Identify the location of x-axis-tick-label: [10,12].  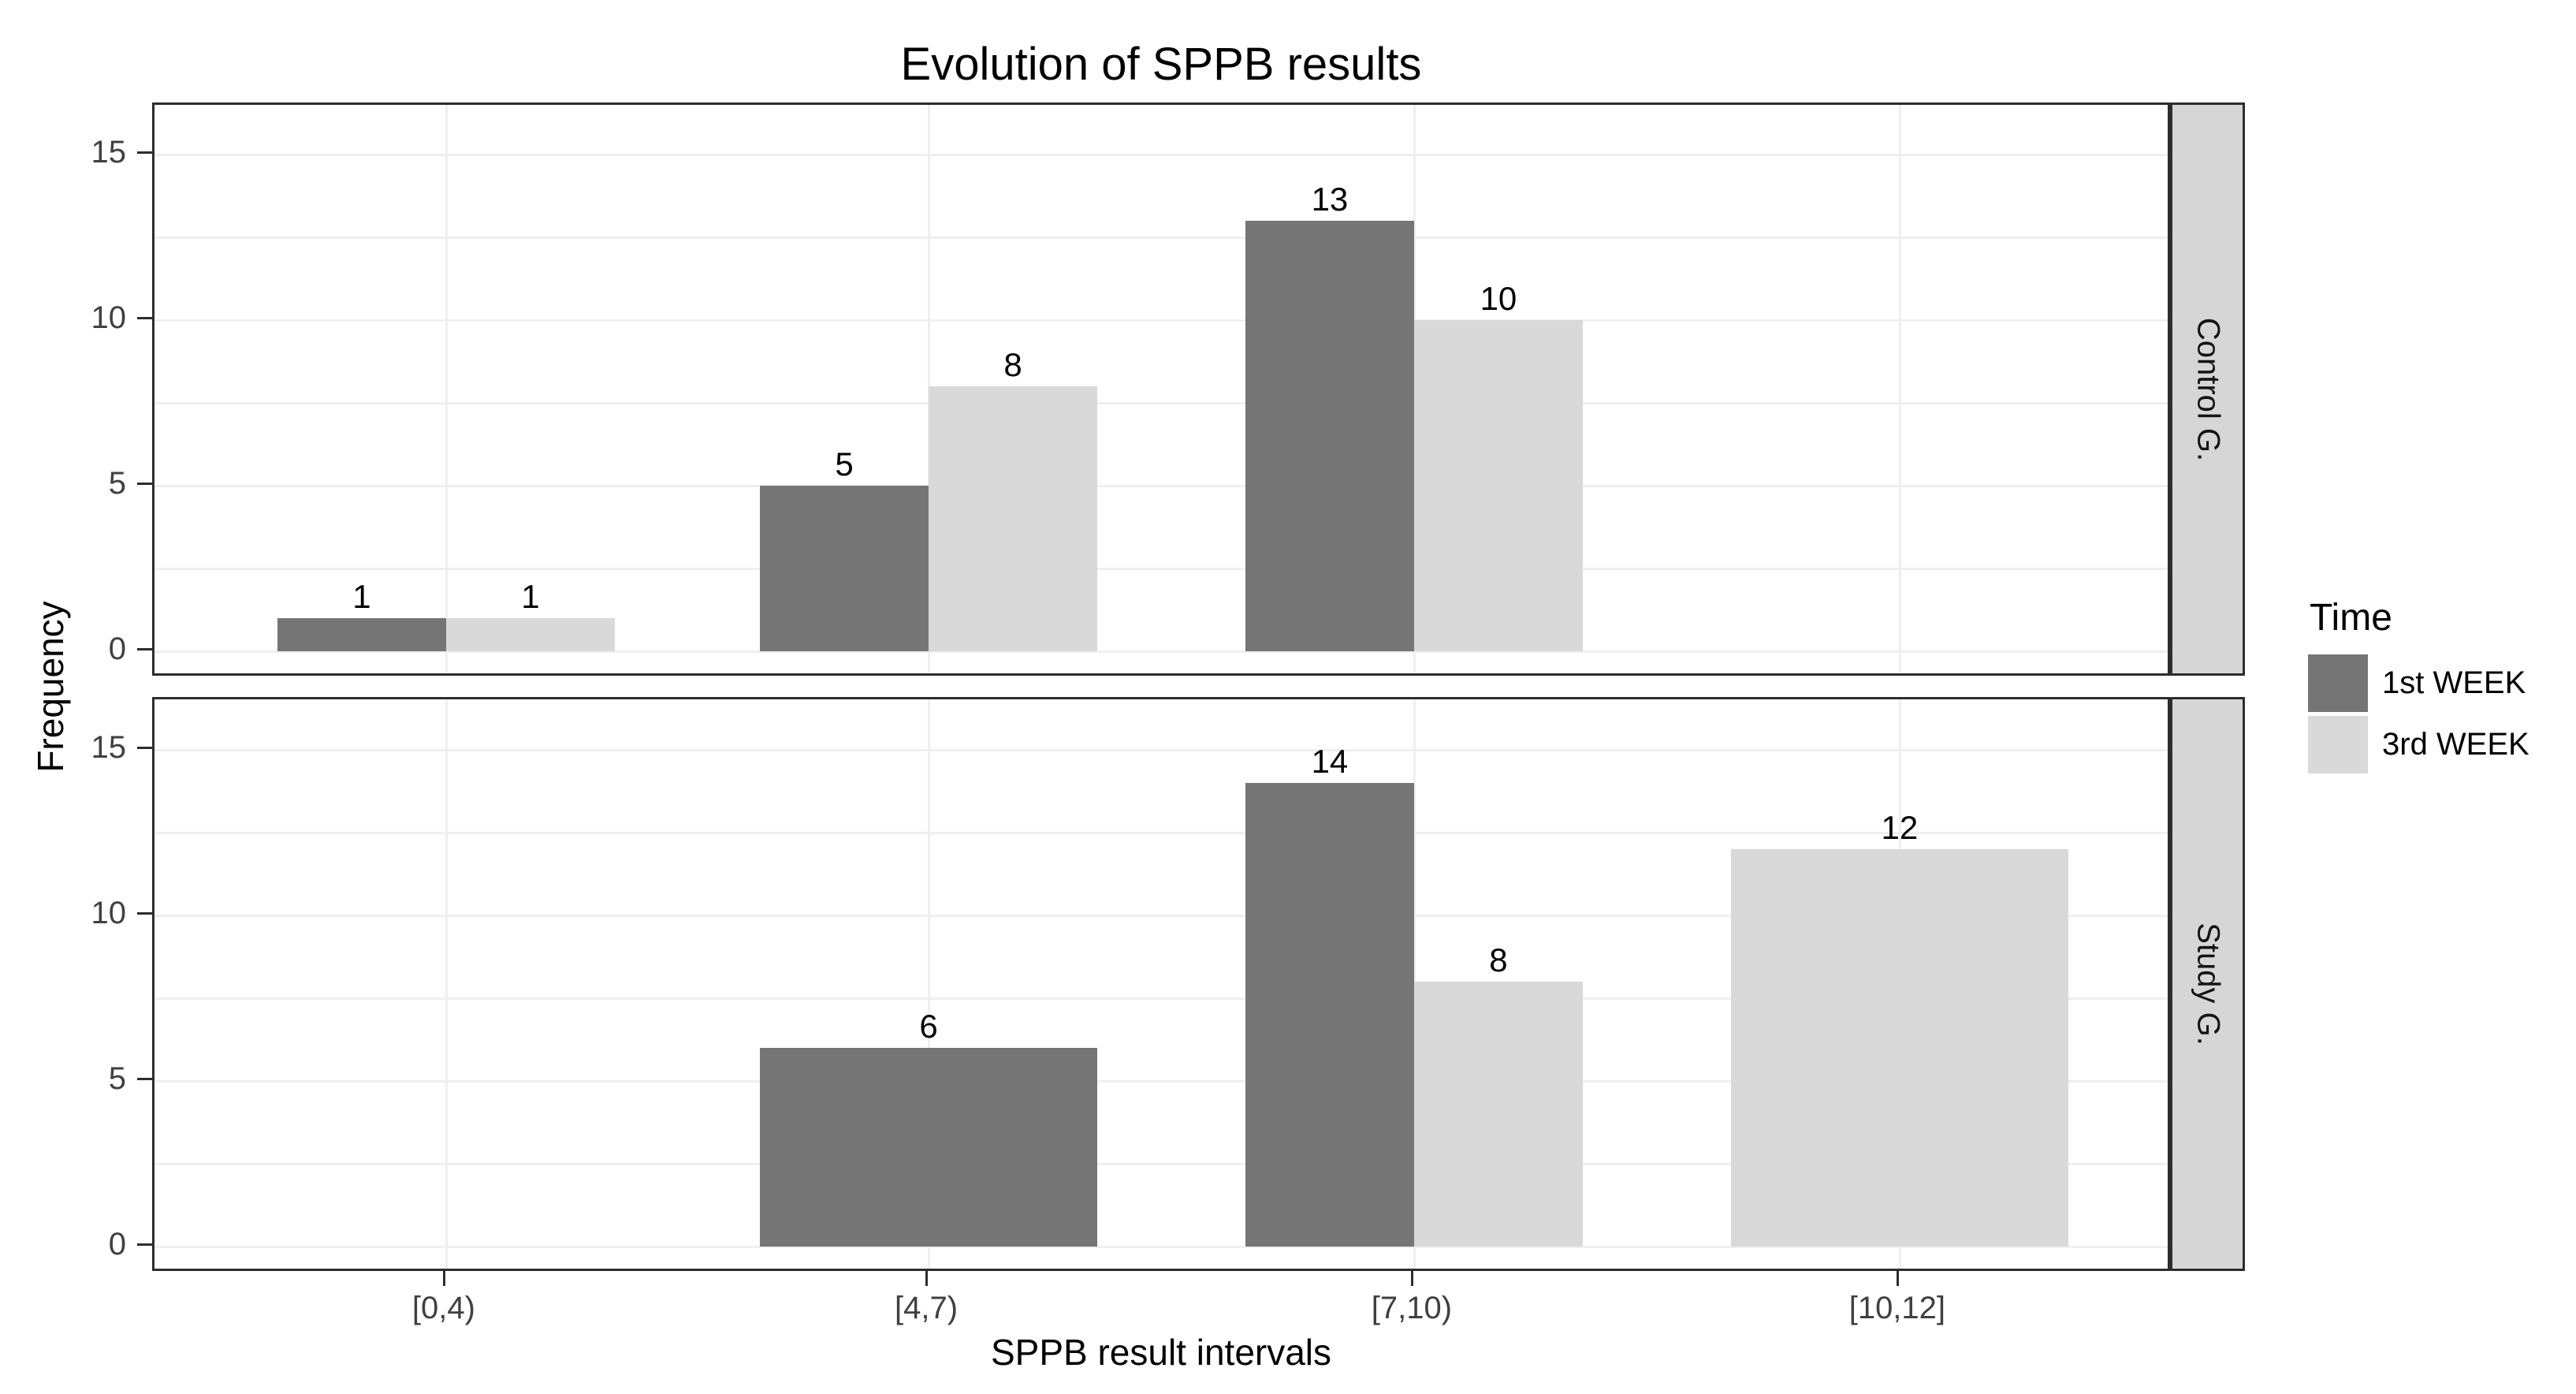
(1897, 1308).